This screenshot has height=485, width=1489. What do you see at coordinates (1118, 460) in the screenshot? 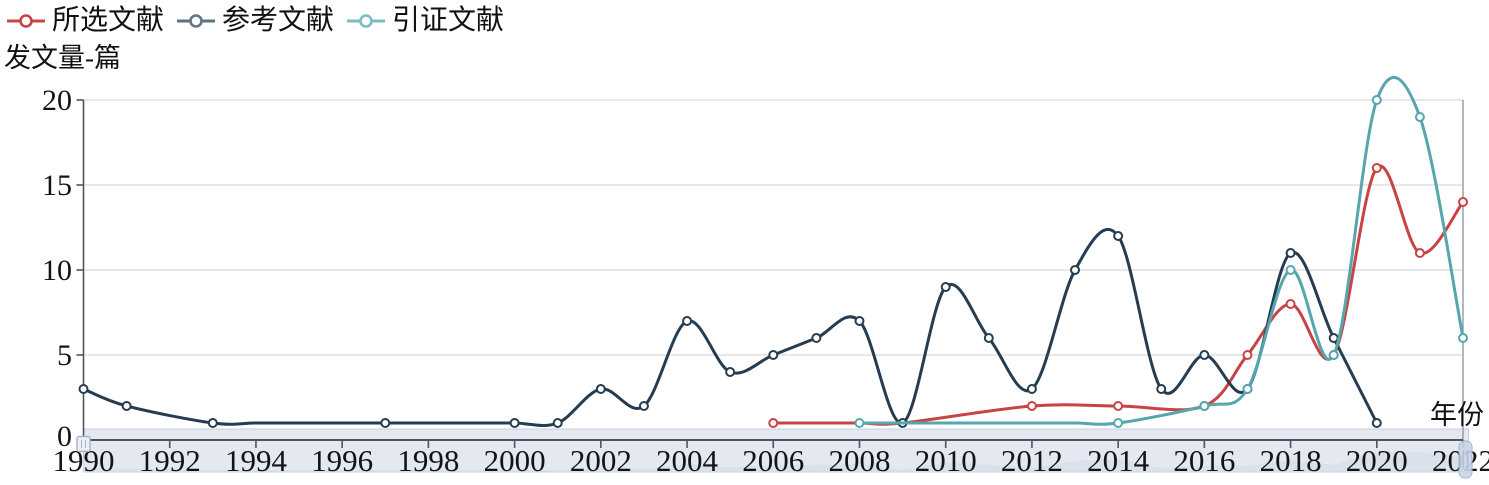
I see `x-tick-label-2014: 2014` at bounding box center [1118, 460].